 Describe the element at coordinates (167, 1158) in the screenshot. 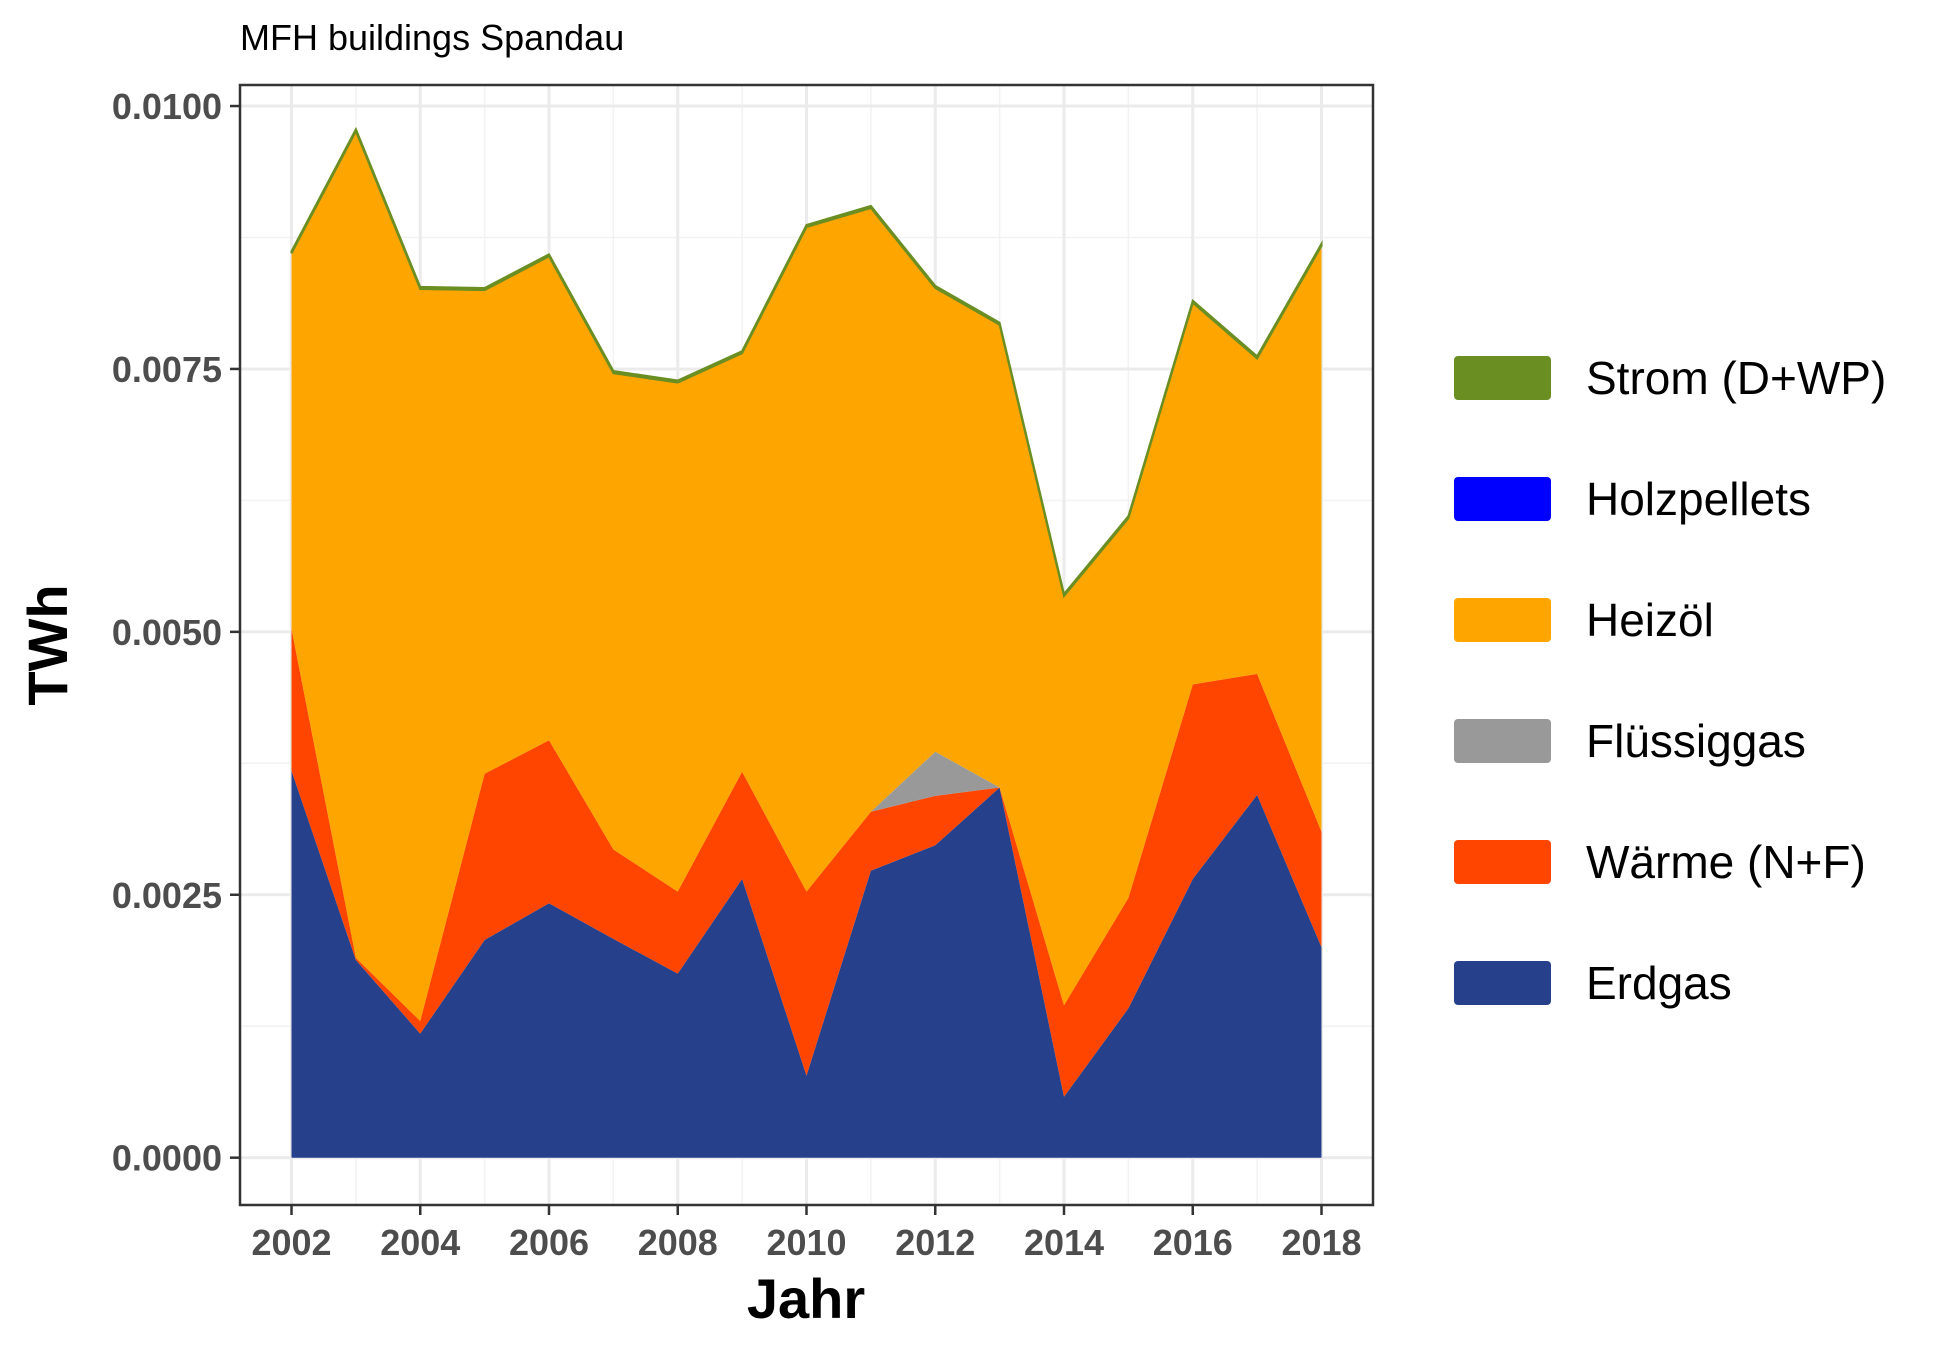

I see `y-tick-label: 0.0000` at that location.